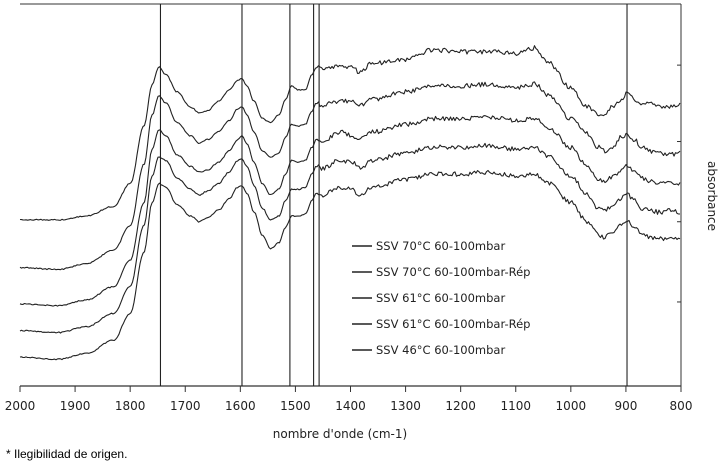 This screenshot has height=470, width=724. What do you see at coordinates (185, 406) in the screenshot?
I see `x-tick-label-1700: 1700` at bounding box center [185, 406].